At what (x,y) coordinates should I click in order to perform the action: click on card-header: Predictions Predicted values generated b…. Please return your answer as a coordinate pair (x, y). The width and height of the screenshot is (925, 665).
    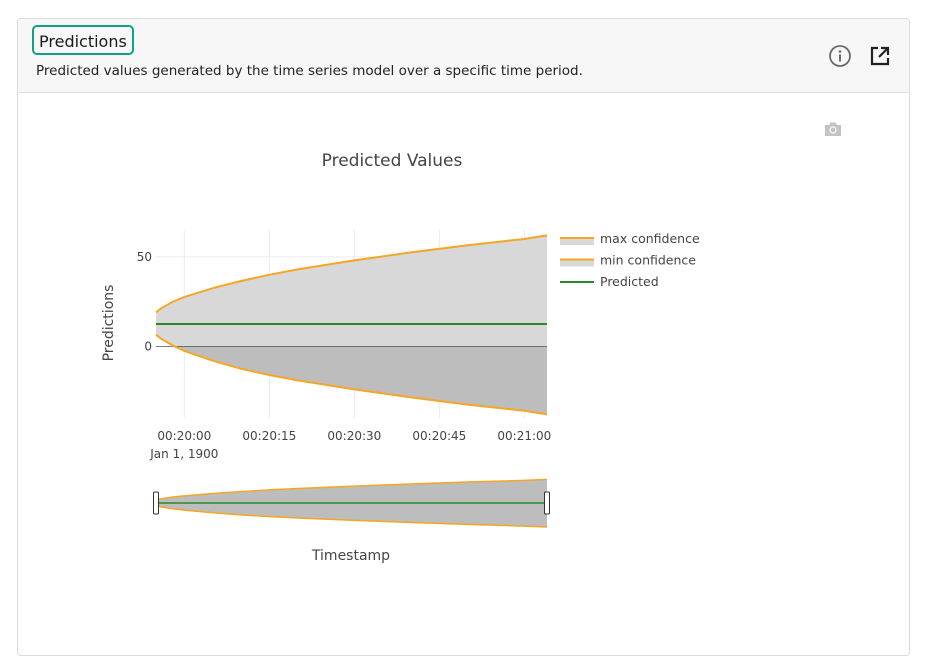
    Looking at the image, I should click on (463, 56).